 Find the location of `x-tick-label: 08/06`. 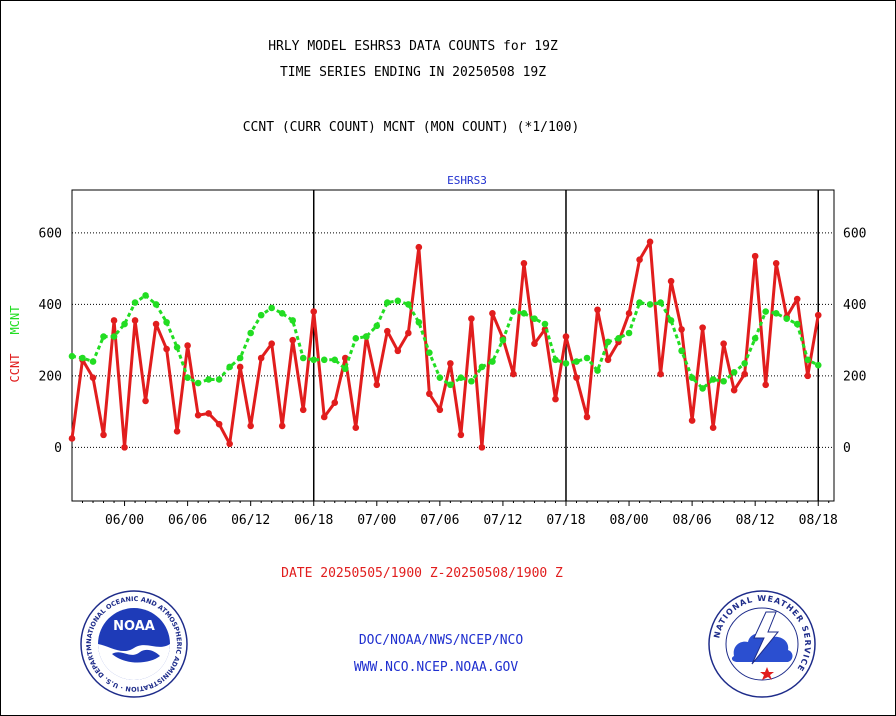

x-tick-label: 08/06 is located at coordinates (692, 520).